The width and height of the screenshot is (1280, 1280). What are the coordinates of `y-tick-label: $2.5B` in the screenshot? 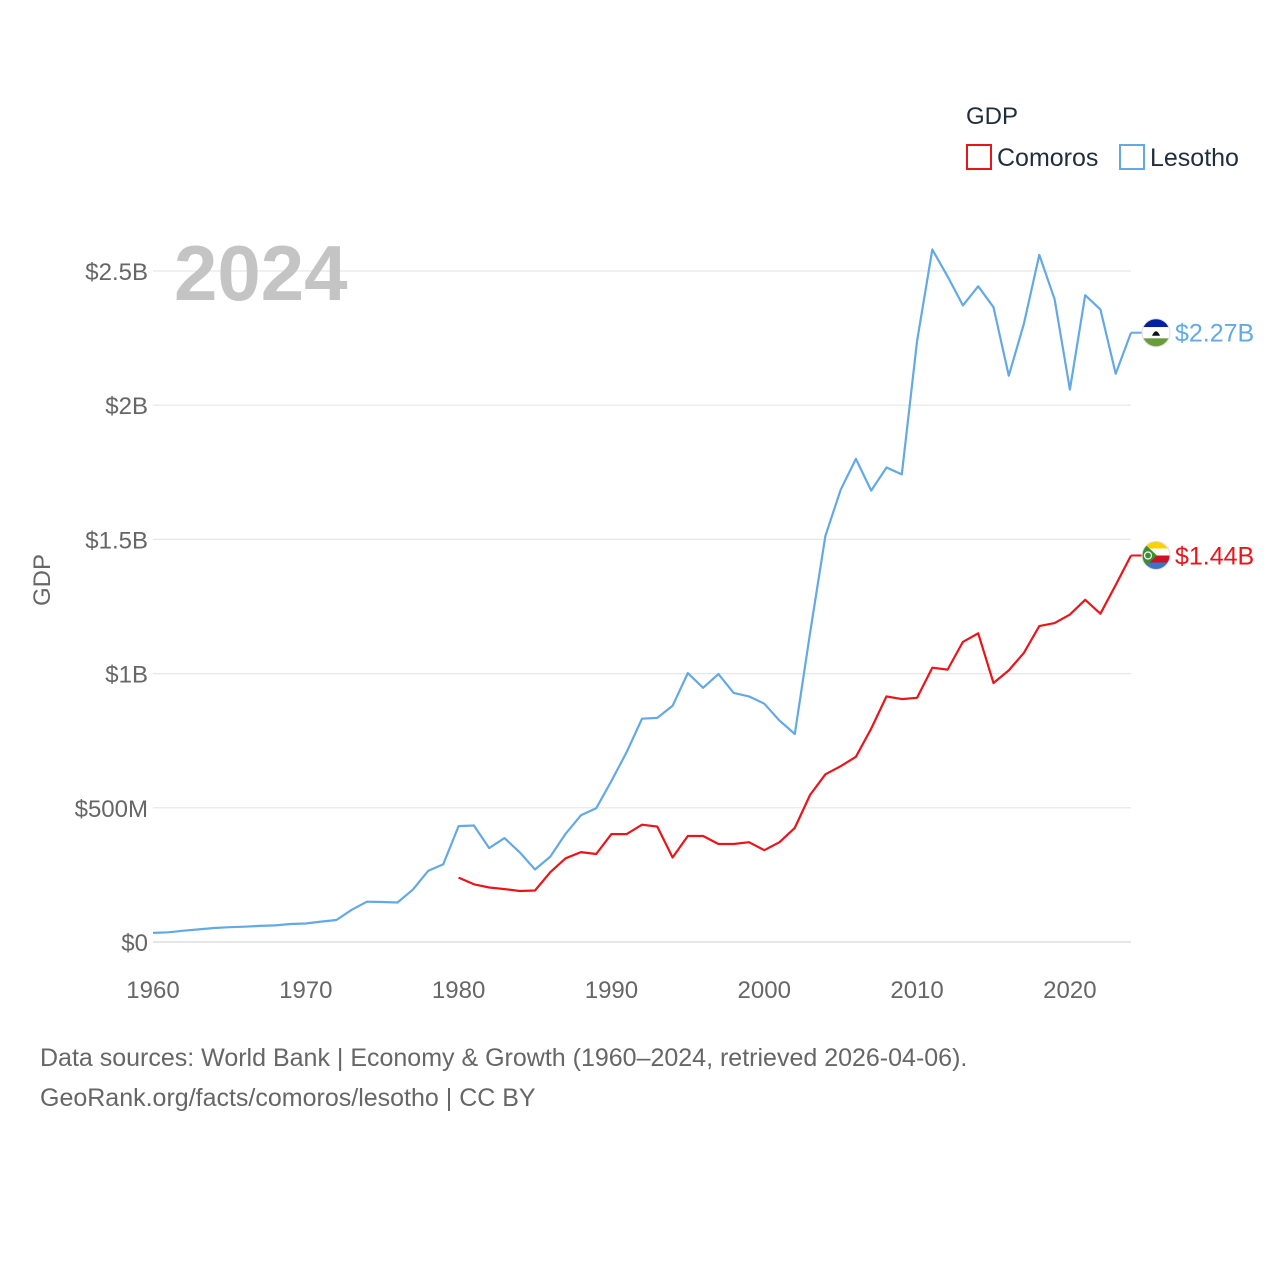 It's located at (116, 272).